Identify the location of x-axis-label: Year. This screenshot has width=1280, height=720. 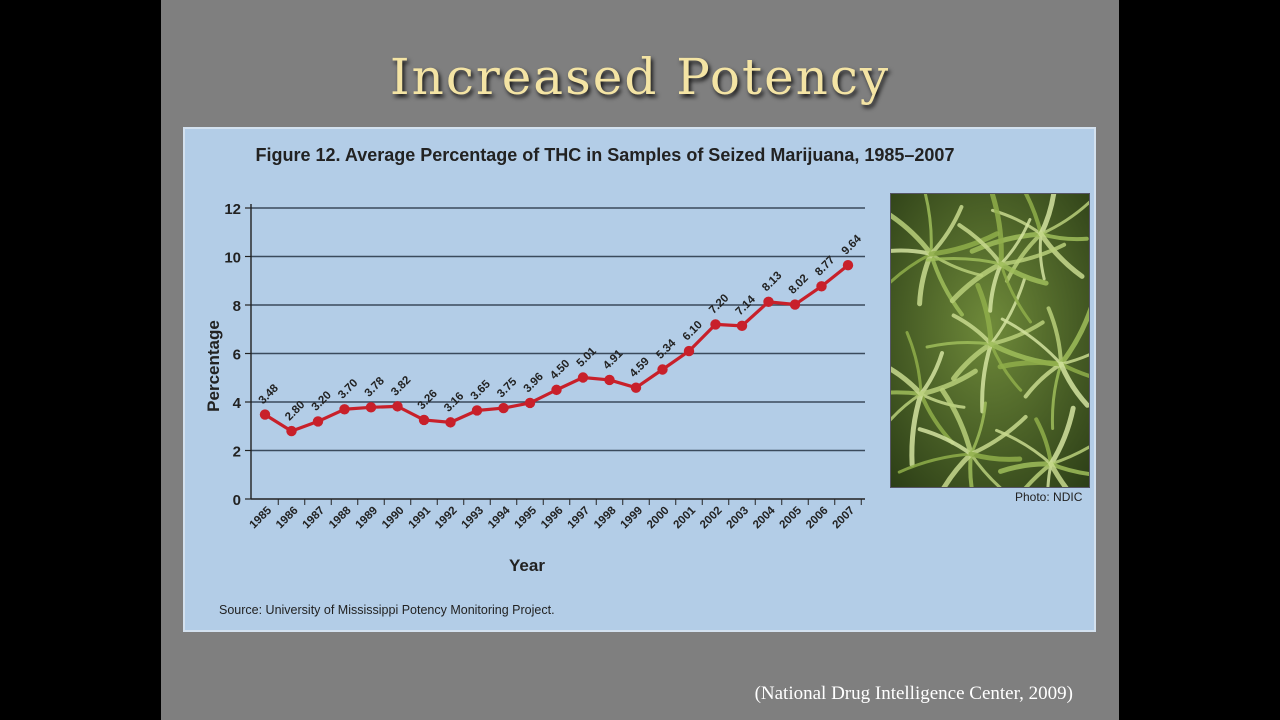
(527, 565).